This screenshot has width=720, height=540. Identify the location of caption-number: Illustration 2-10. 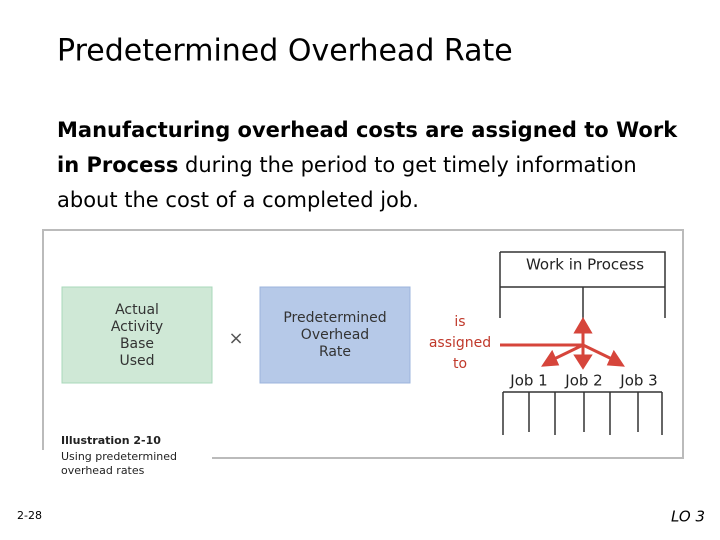
(111, 440).